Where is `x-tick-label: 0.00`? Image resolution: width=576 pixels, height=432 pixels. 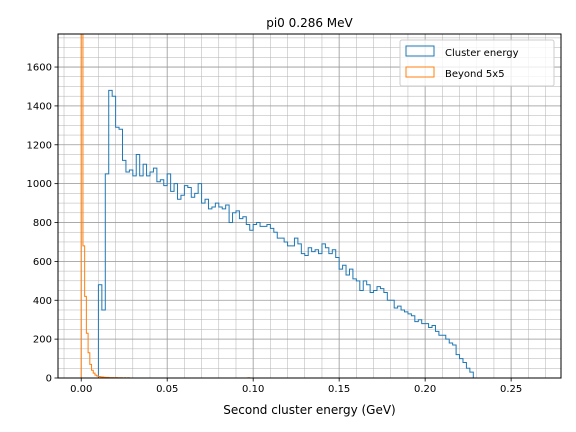 x-tick-label: 0.00 is located at coordinates (81, 389).